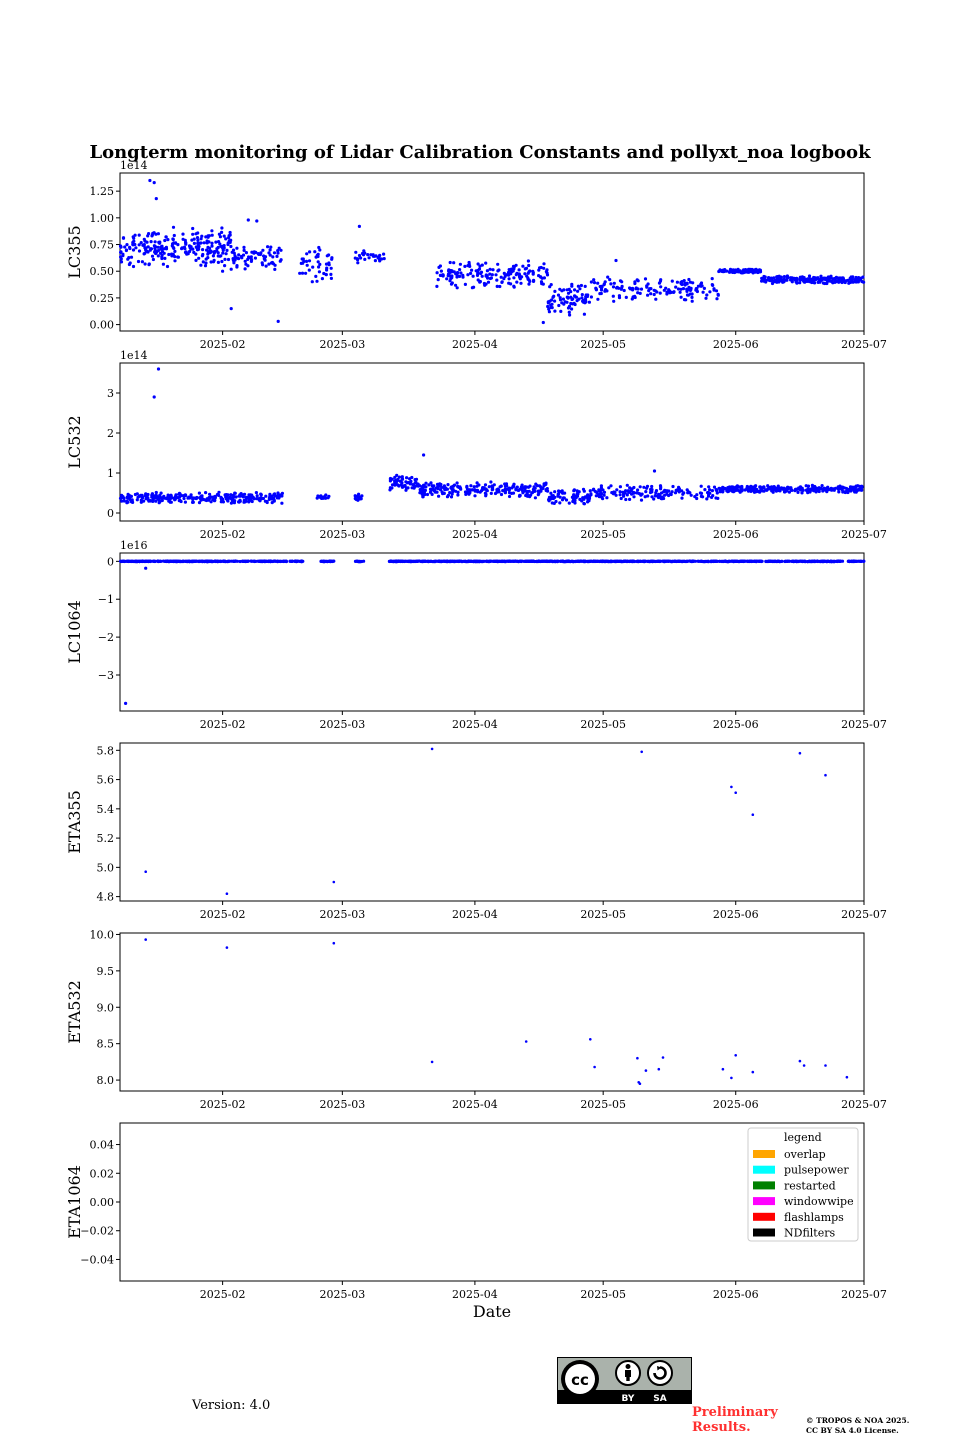 This screenshot has height=1444, width=960. Describe the element at coordinates (764, 1169) in the screenshot. I see `legend-swatch-pulsepower` at that location.